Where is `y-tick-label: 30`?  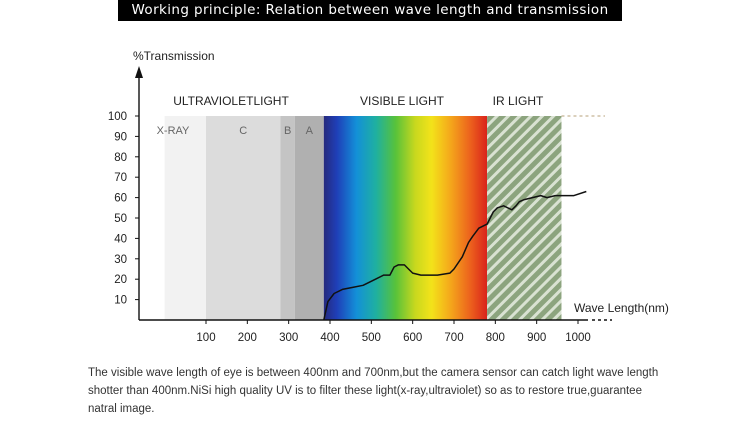
y-tick-label: 30 is located at coordinates (120, 260).